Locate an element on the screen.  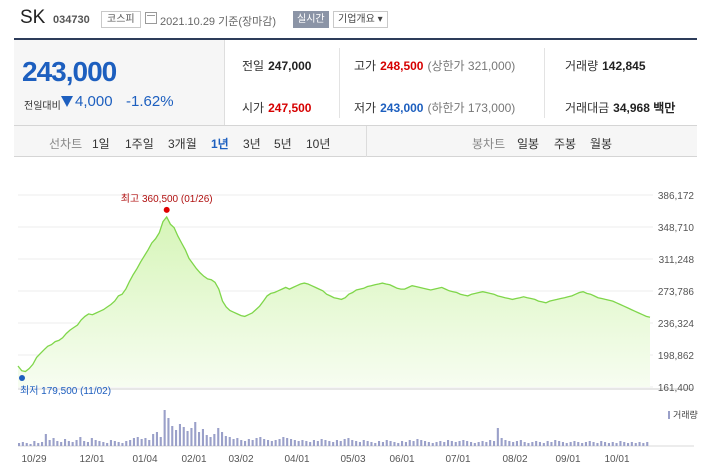
y-tick-label: 198,862 is located at coordinates (676, 356).